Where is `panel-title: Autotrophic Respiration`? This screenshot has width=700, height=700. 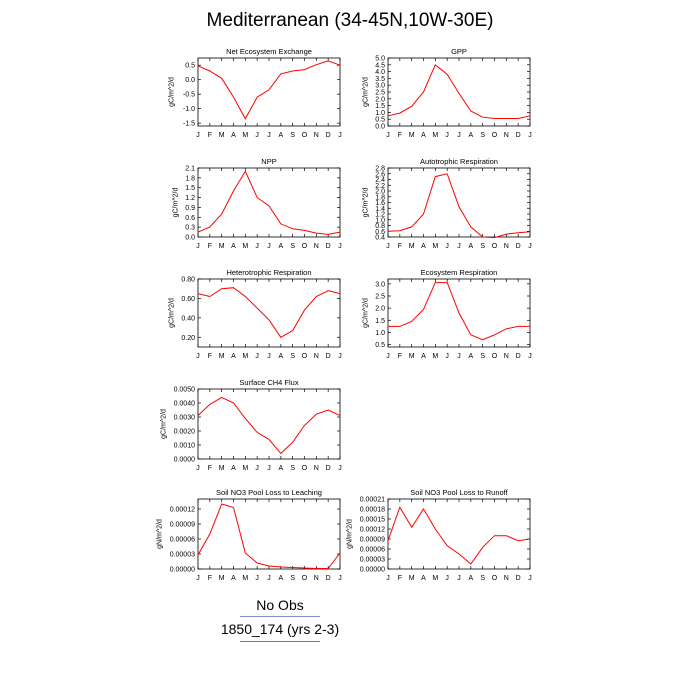 panel-title: Autotrophic Respiration is located at coordinates (459, 161).